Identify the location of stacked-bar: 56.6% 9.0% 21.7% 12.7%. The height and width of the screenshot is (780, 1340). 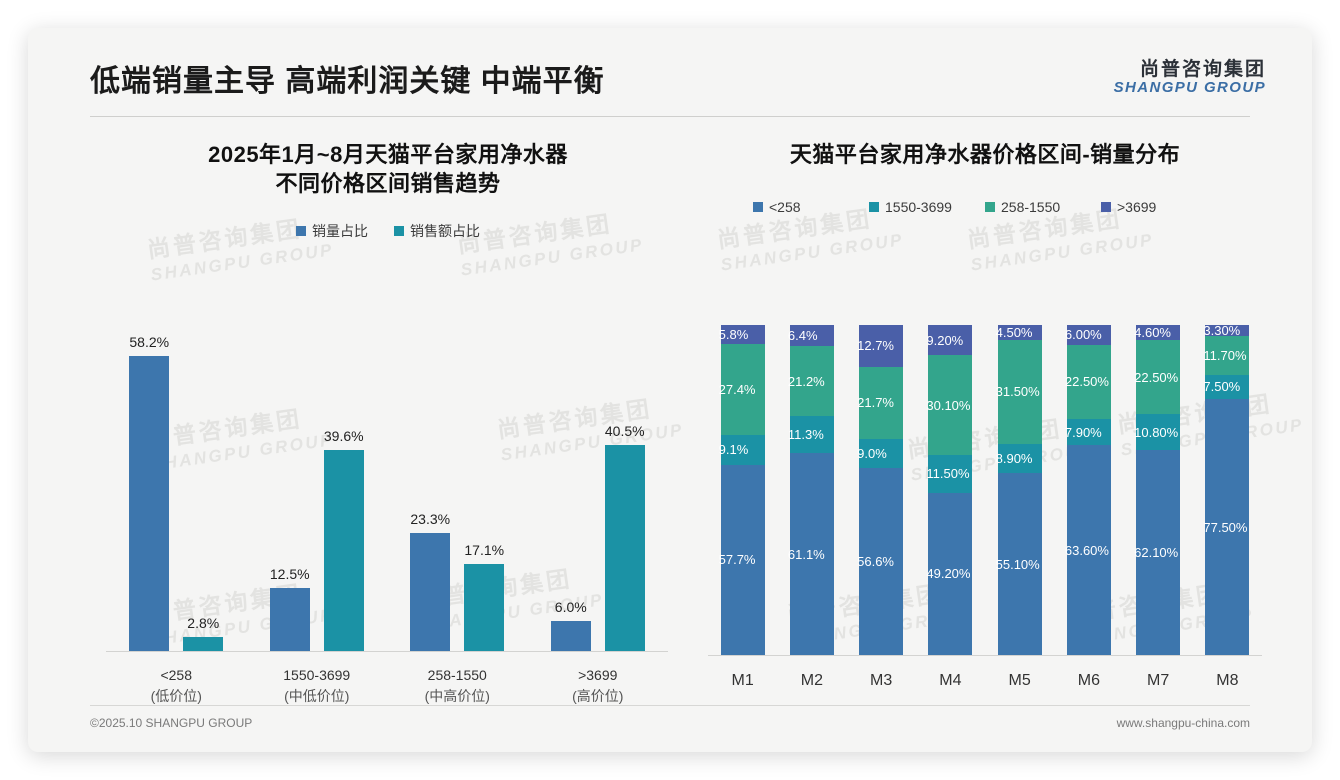
(880, 490).